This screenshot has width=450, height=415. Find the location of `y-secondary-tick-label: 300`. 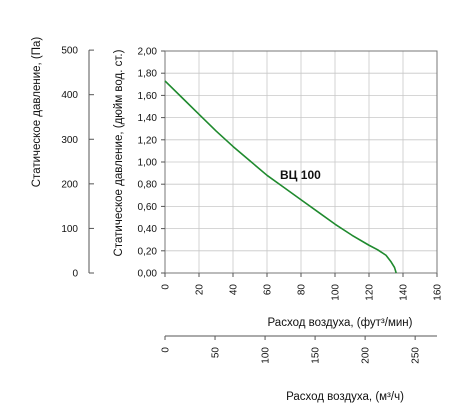

y-secondary-tick-label: 300 is located at coordinates (69, 140).